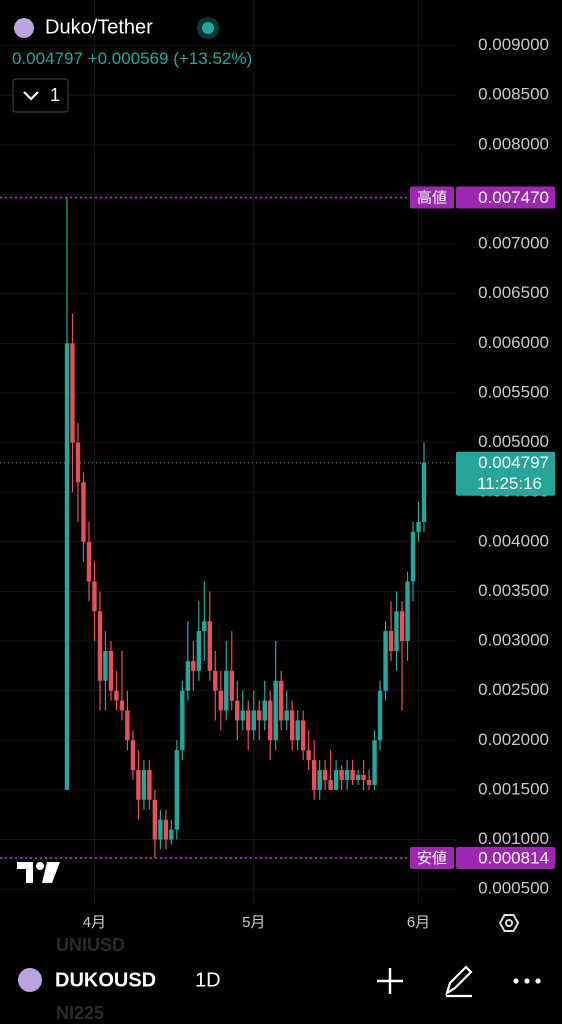  I want to click on y-tick-label: 0.002500, so click(513, 689).